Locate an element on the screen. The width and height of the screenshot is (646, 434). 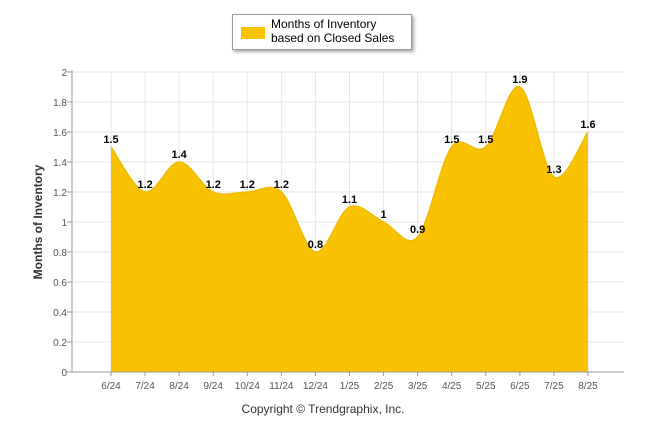
y-tick-label-6: 1.2 is located at coordinates (60, 193).